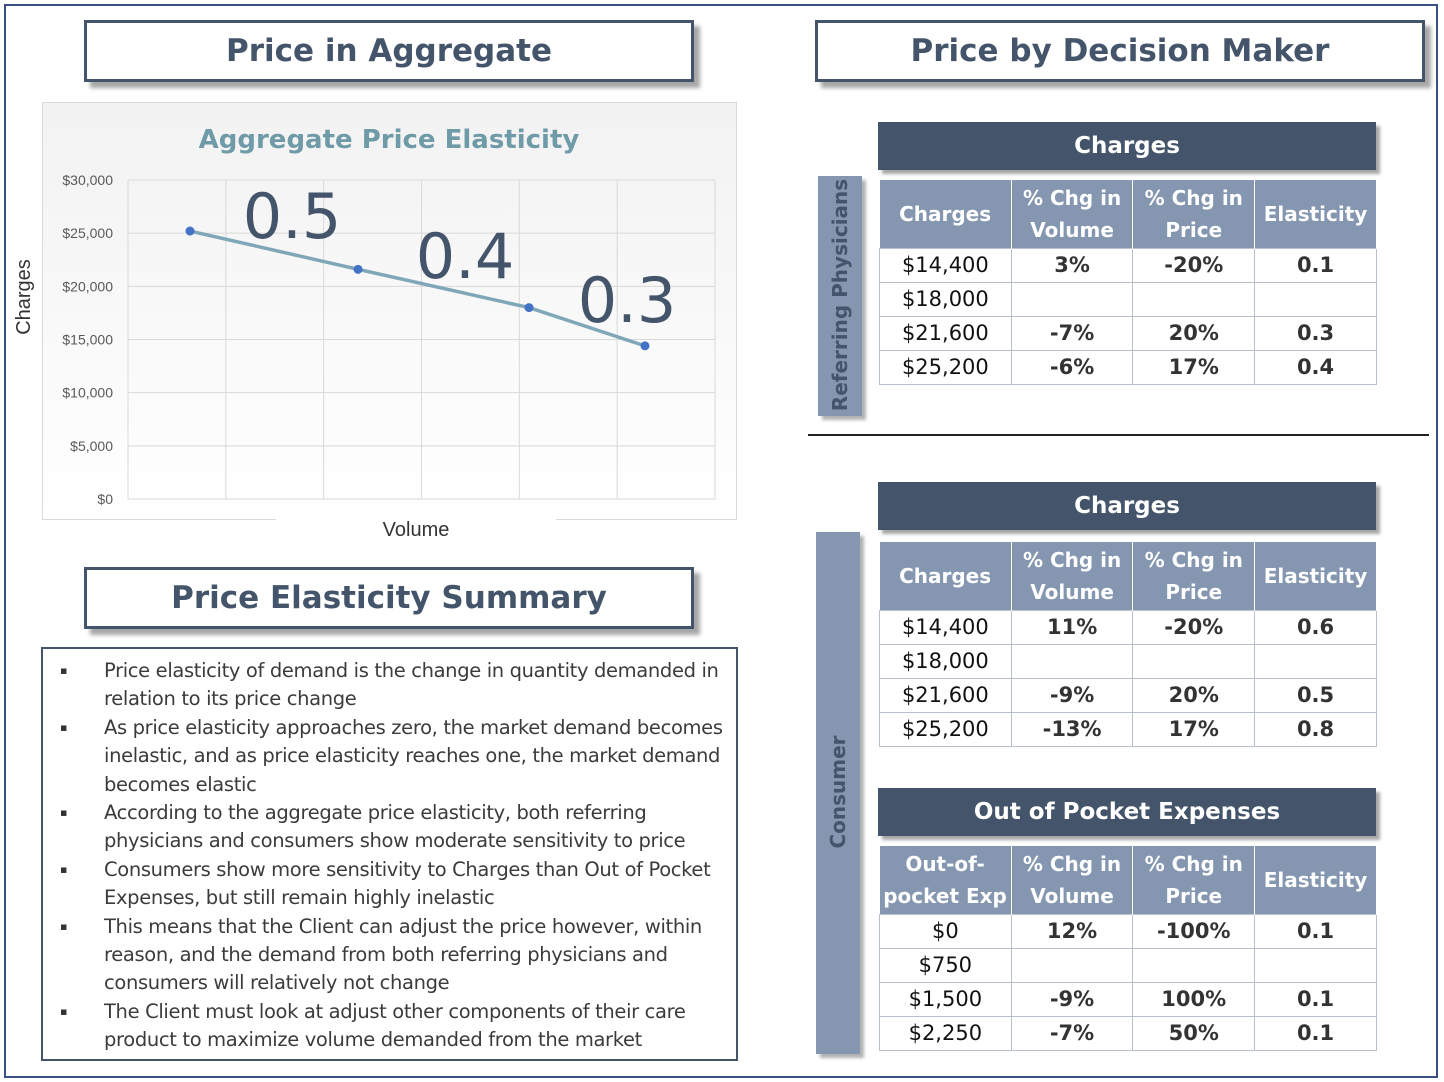 This screenshot has width=1444, height=1082. What do you see at coordinates (945, 1033) in the screenshot?
I see `table-cell: $2,250` at bounding box center [945, 1033].